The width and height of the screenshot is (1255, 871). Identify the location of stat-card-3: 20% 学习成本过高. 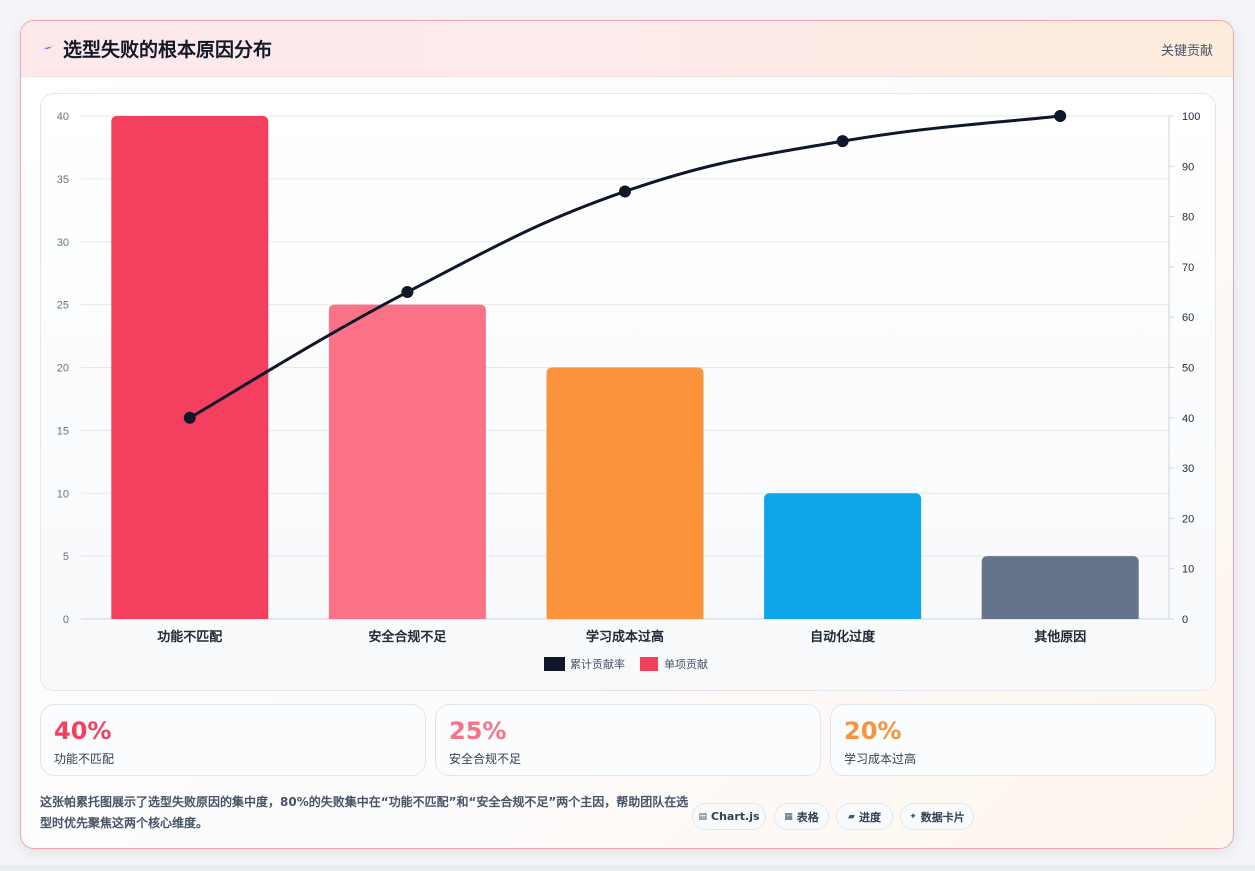
(1023, 740).